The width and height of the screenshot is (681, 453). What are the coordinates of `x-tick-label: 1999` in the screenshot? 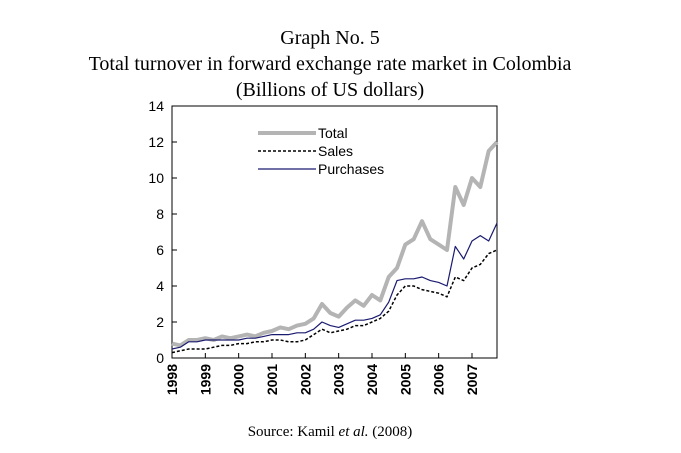 It's located at (205, 379).